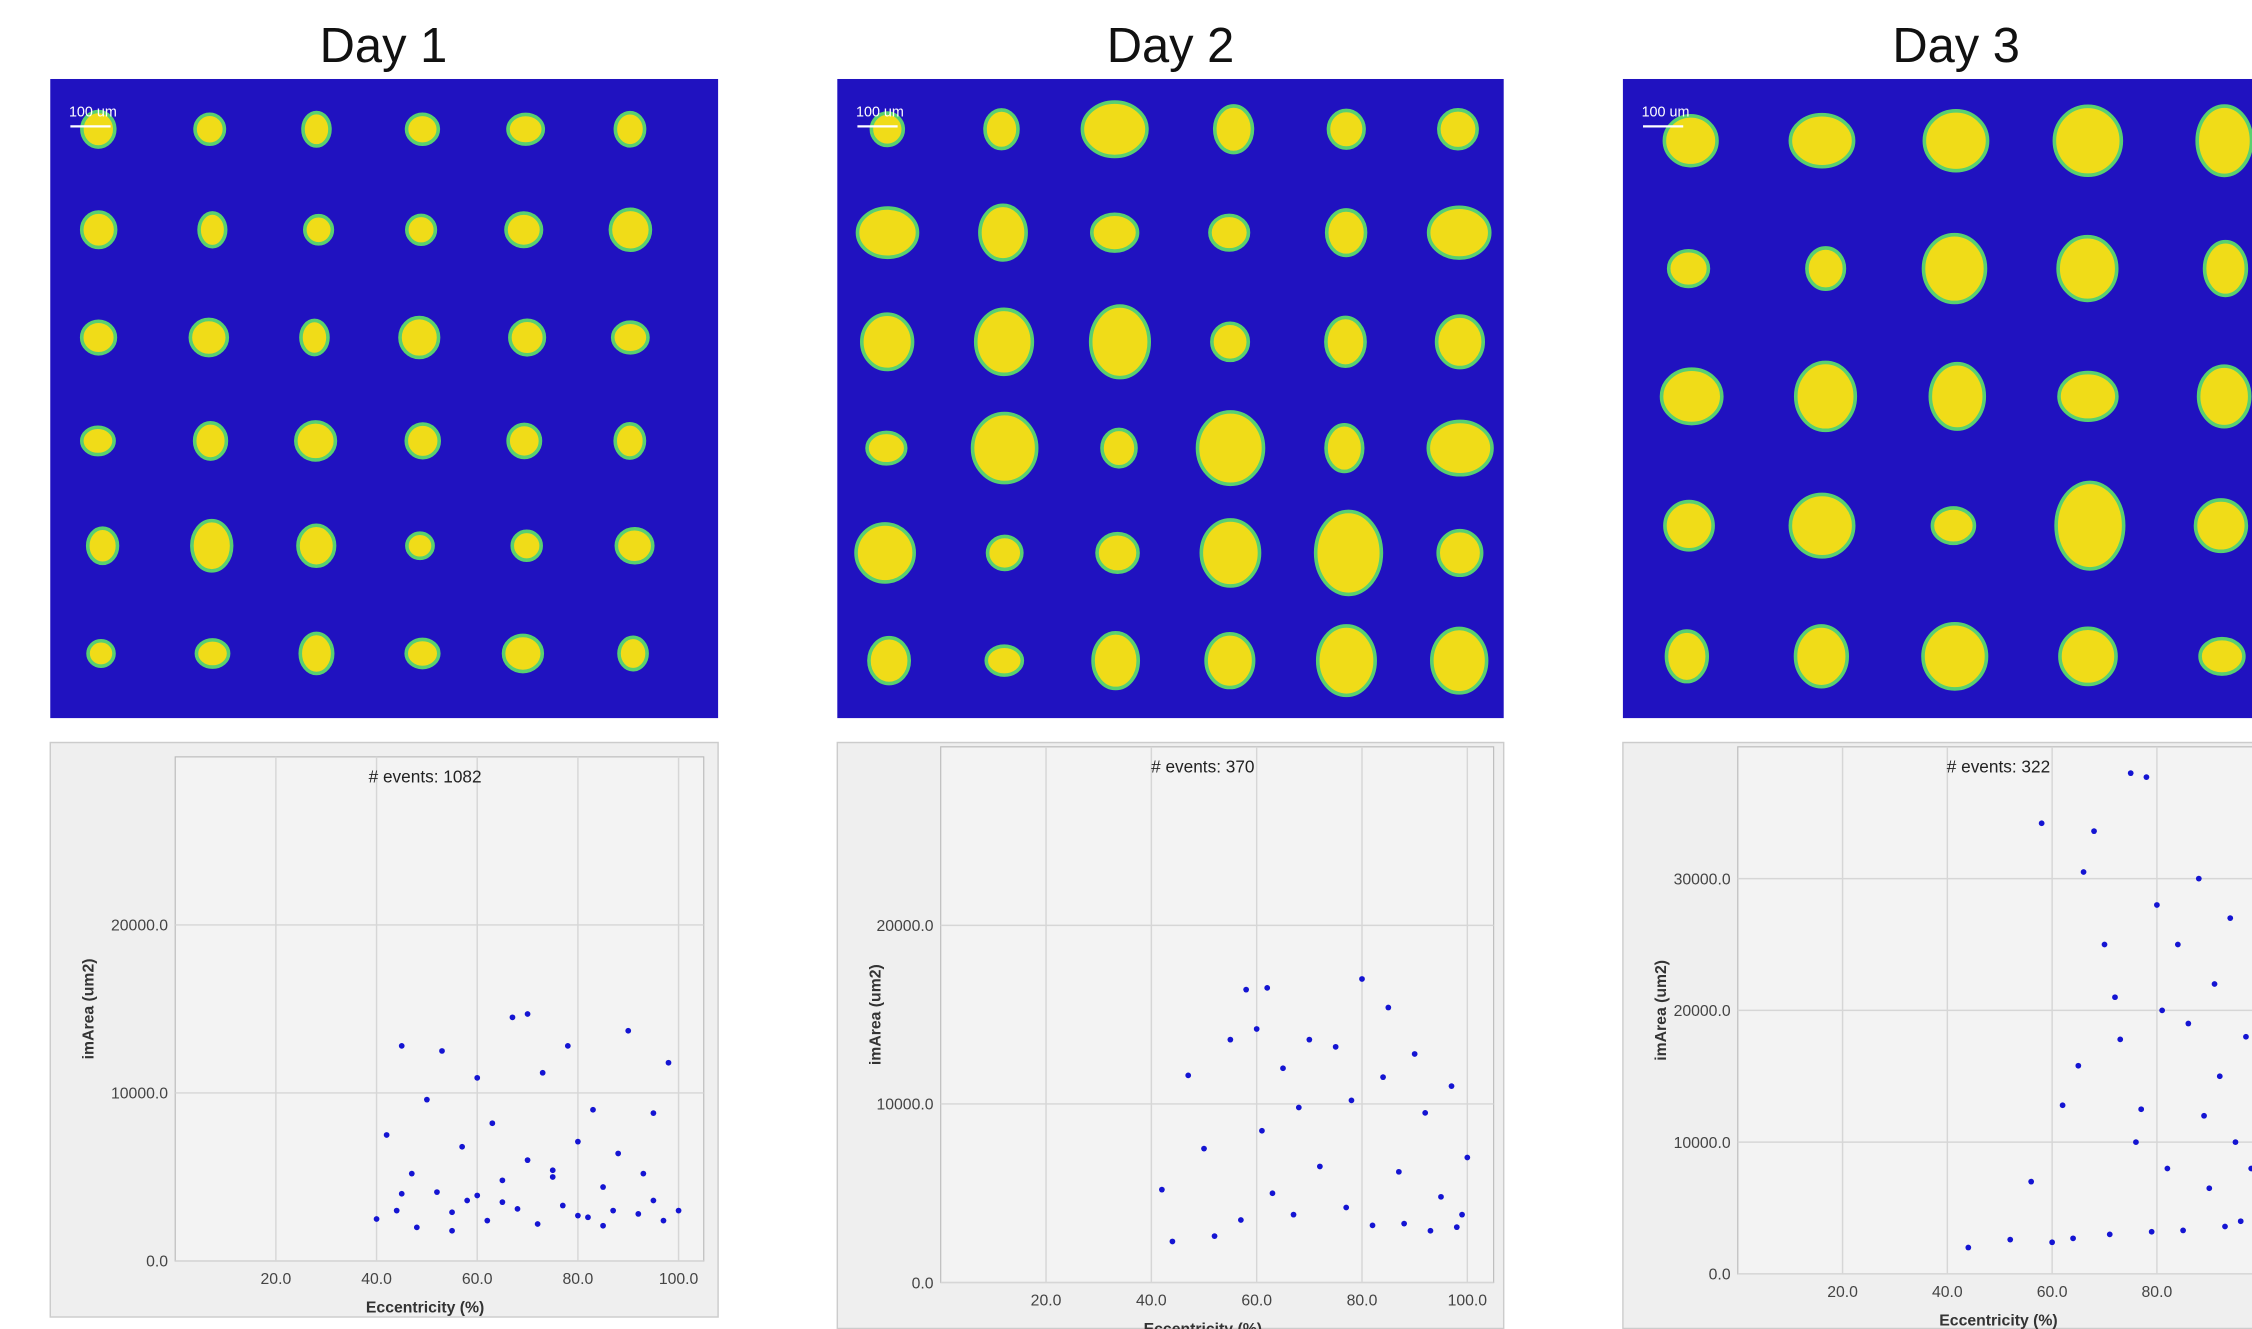  What do you see at coordinates (1170, 398) in the screenshot?
I see `microscopy-image` at bounding box center [1170, 398].